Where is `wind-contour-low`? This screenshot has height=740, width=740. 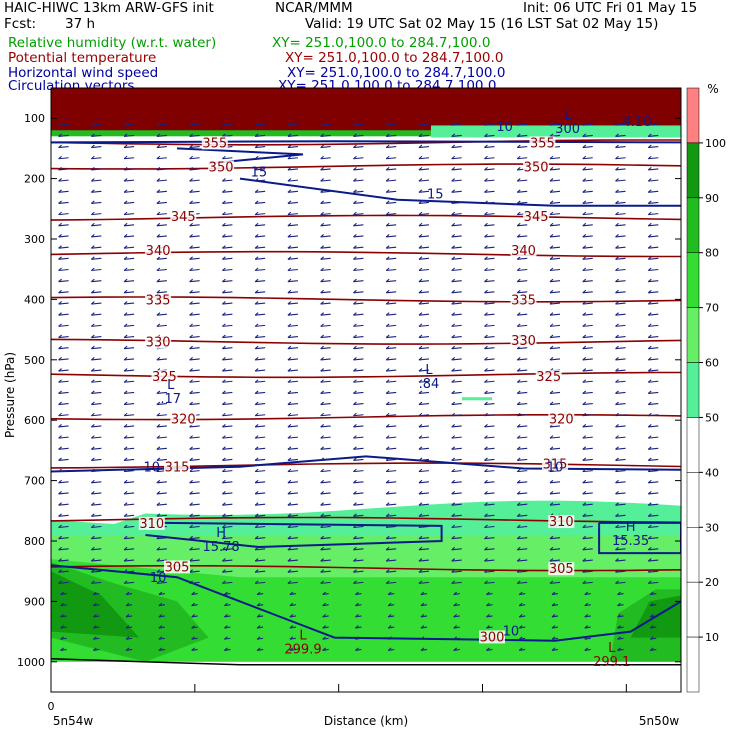 wind-contour-low is located at coordinates (366, 603).